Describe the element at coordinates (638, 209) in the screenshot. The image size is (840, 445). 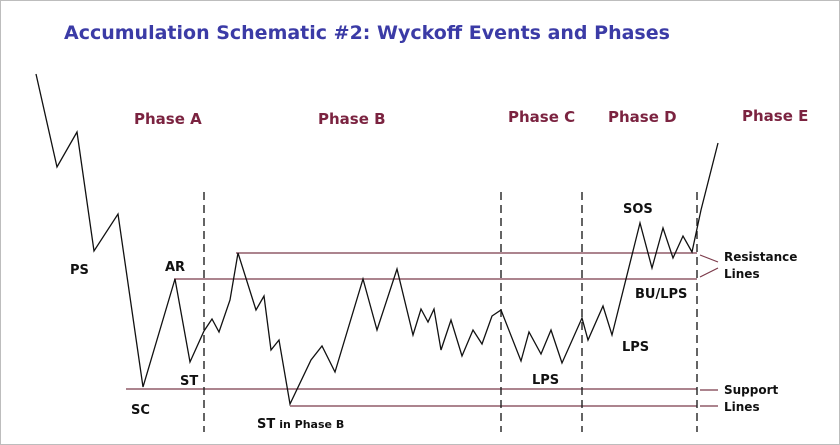
I see `event-sos-label: SOS` at that location.